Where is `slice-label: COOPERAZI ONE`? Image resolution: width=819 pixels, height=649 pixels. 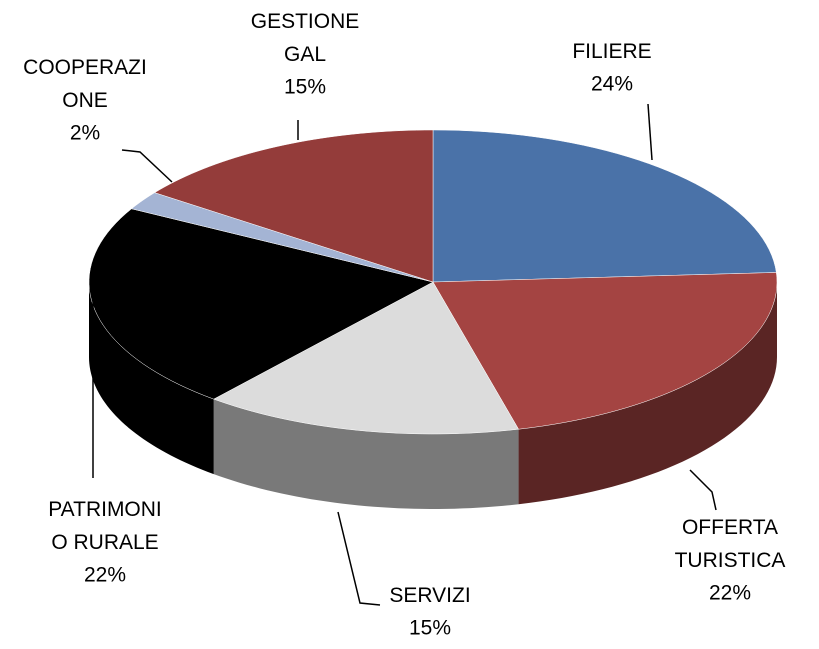
slice-label: COOPERAZI ONE is located at coordinates (85, 84).